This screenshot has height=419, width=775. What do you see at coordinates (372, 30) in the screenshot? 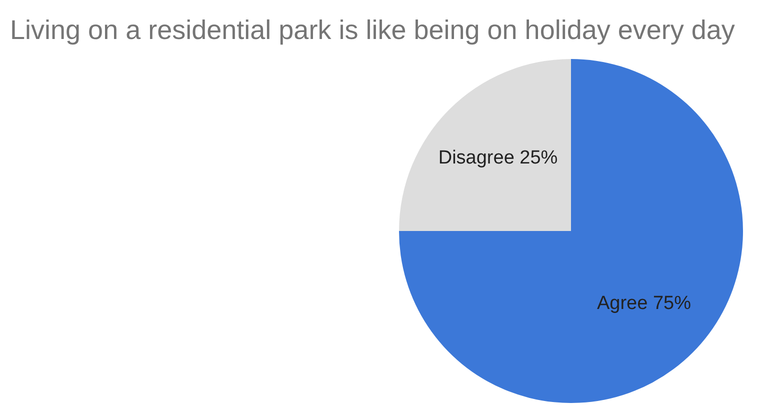
I see `chart-title: Living on a residential park is like being on holiday every day` at bounding box center [372, 30].